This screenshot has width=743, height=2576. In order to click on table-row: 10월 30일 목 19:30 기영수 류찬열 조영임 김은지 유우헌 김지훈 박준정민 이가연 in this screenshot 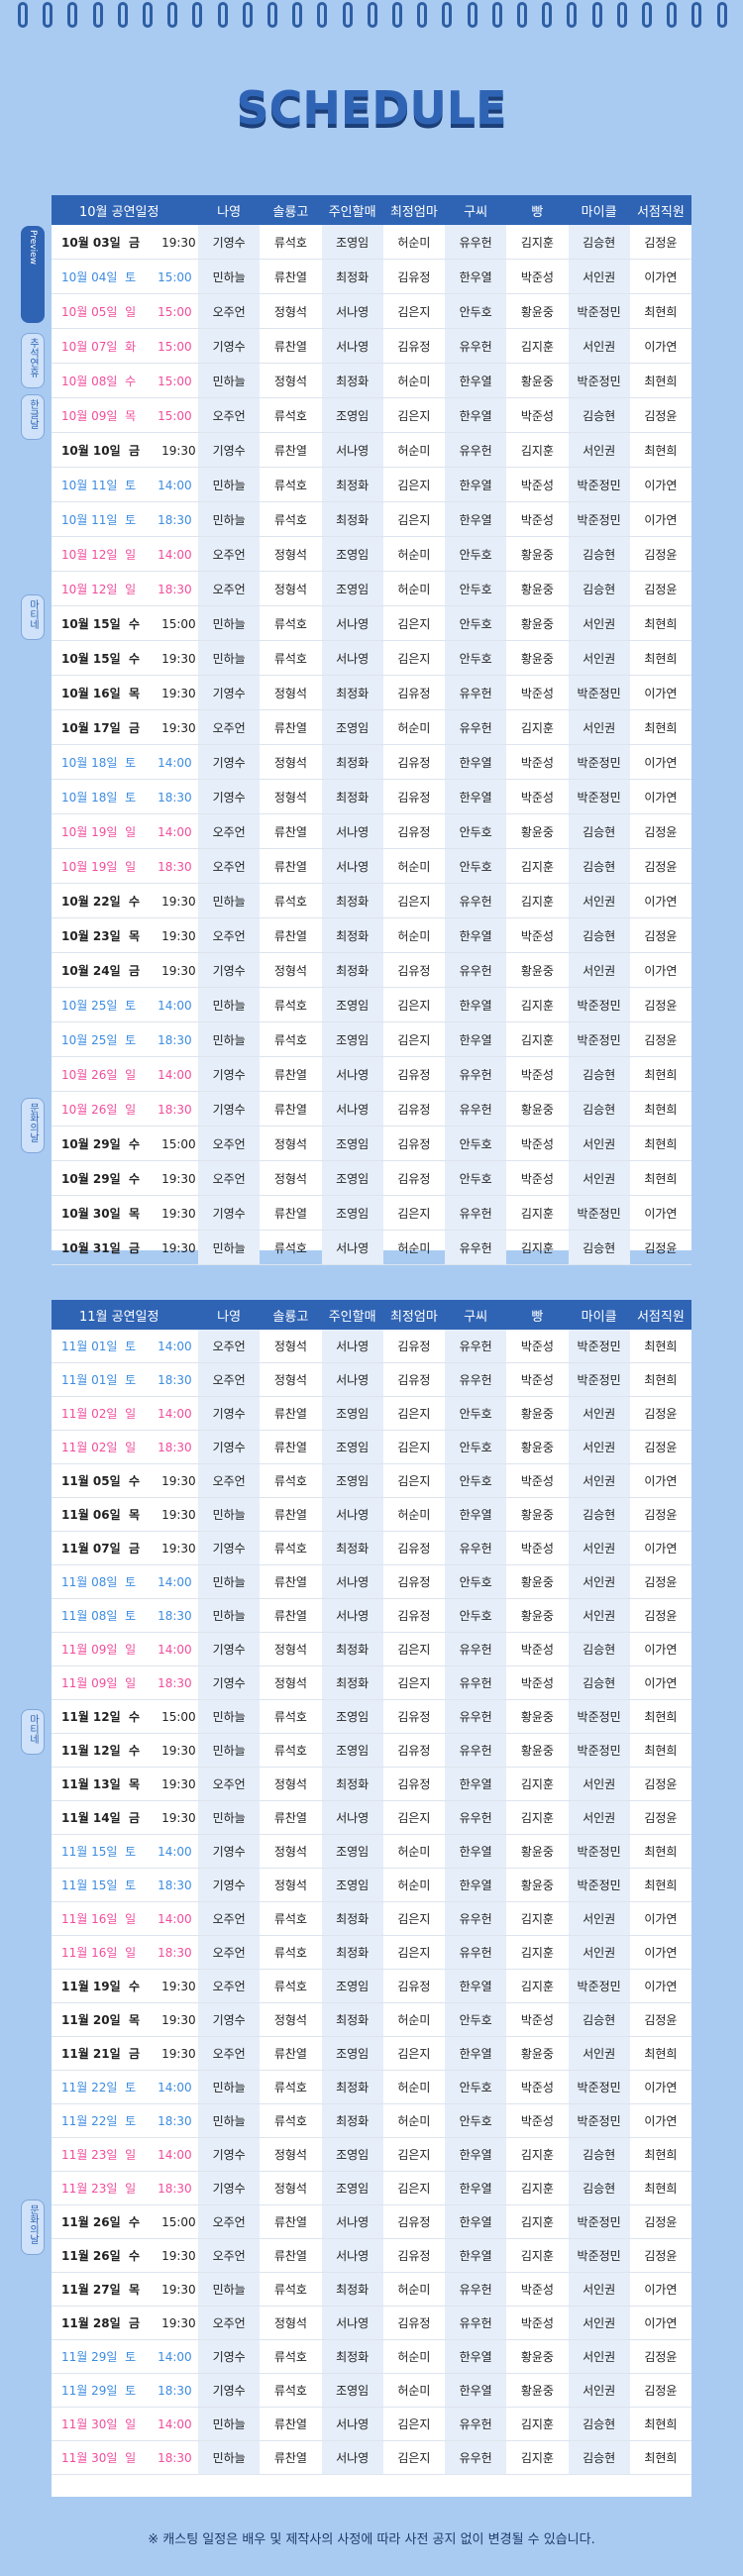, I will do `click(371, 1213)`.